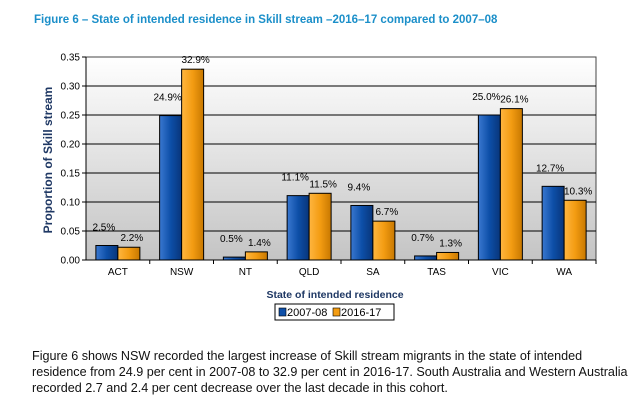  I want to click on data-label-2016-17-TAS: 1.3%, so click(450, 243).